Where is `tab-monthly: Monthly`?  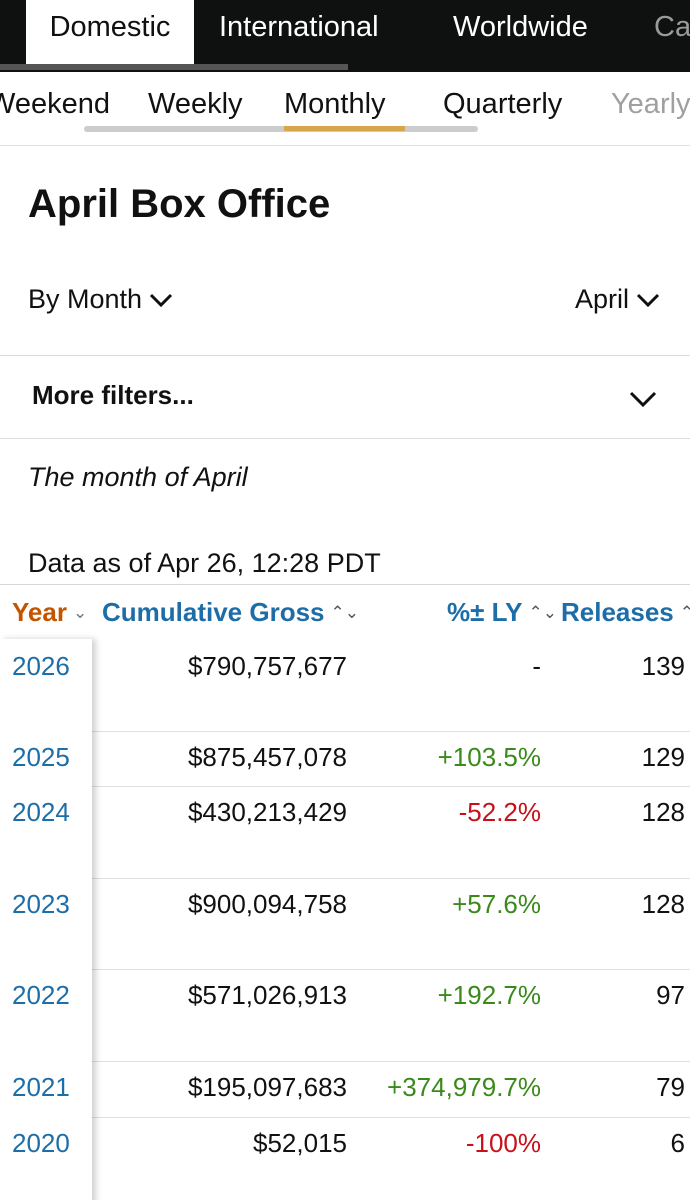
tab-monthly: Monthly is located at coordinates (335, 104).